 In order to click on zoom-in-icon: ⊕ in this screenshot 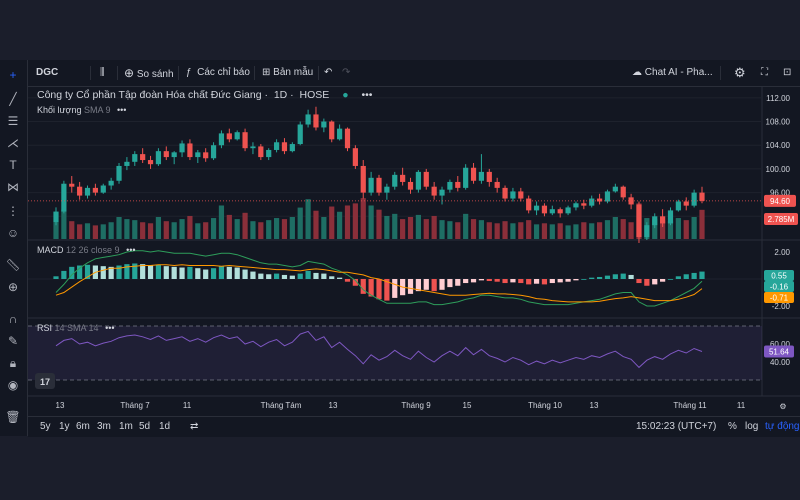, I will do `click(13, 287)`.